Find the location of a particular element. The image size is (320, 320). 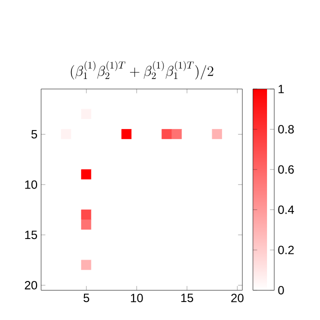

y-tick-label: 5 is located at coordinates (34, 134).